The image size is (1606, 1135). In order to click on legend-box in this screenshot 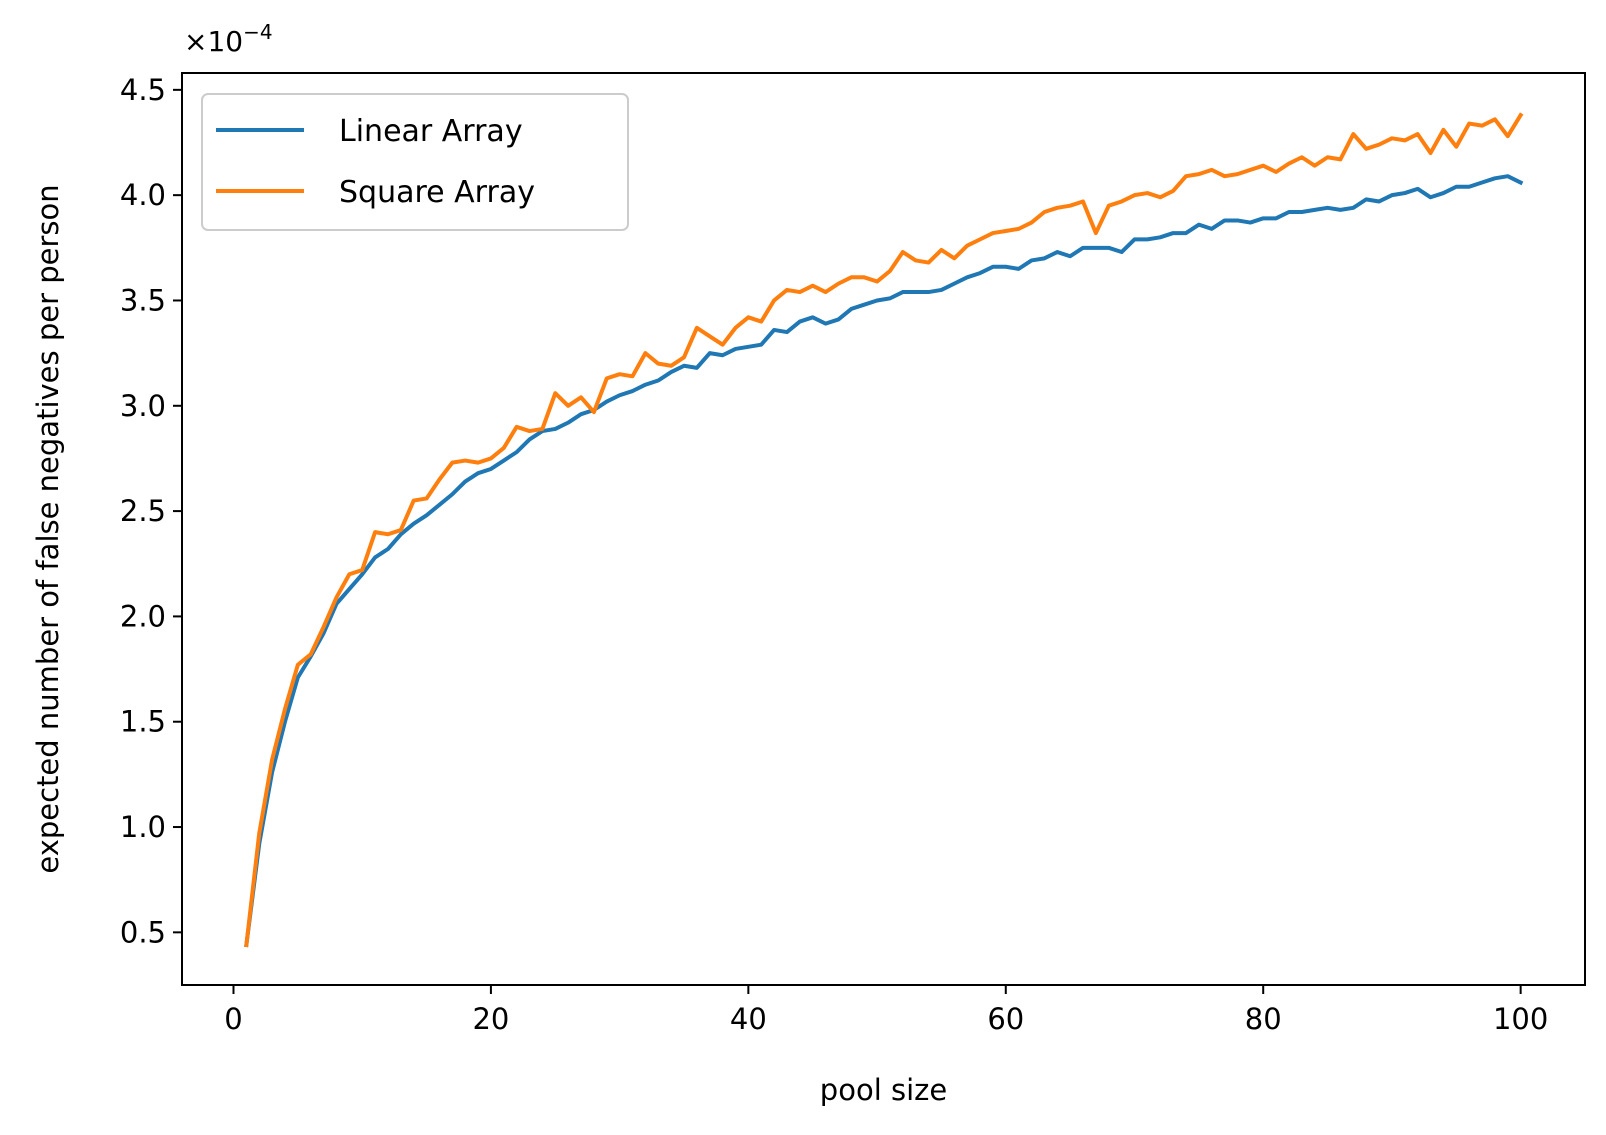, I will do `click(415, 162)`.